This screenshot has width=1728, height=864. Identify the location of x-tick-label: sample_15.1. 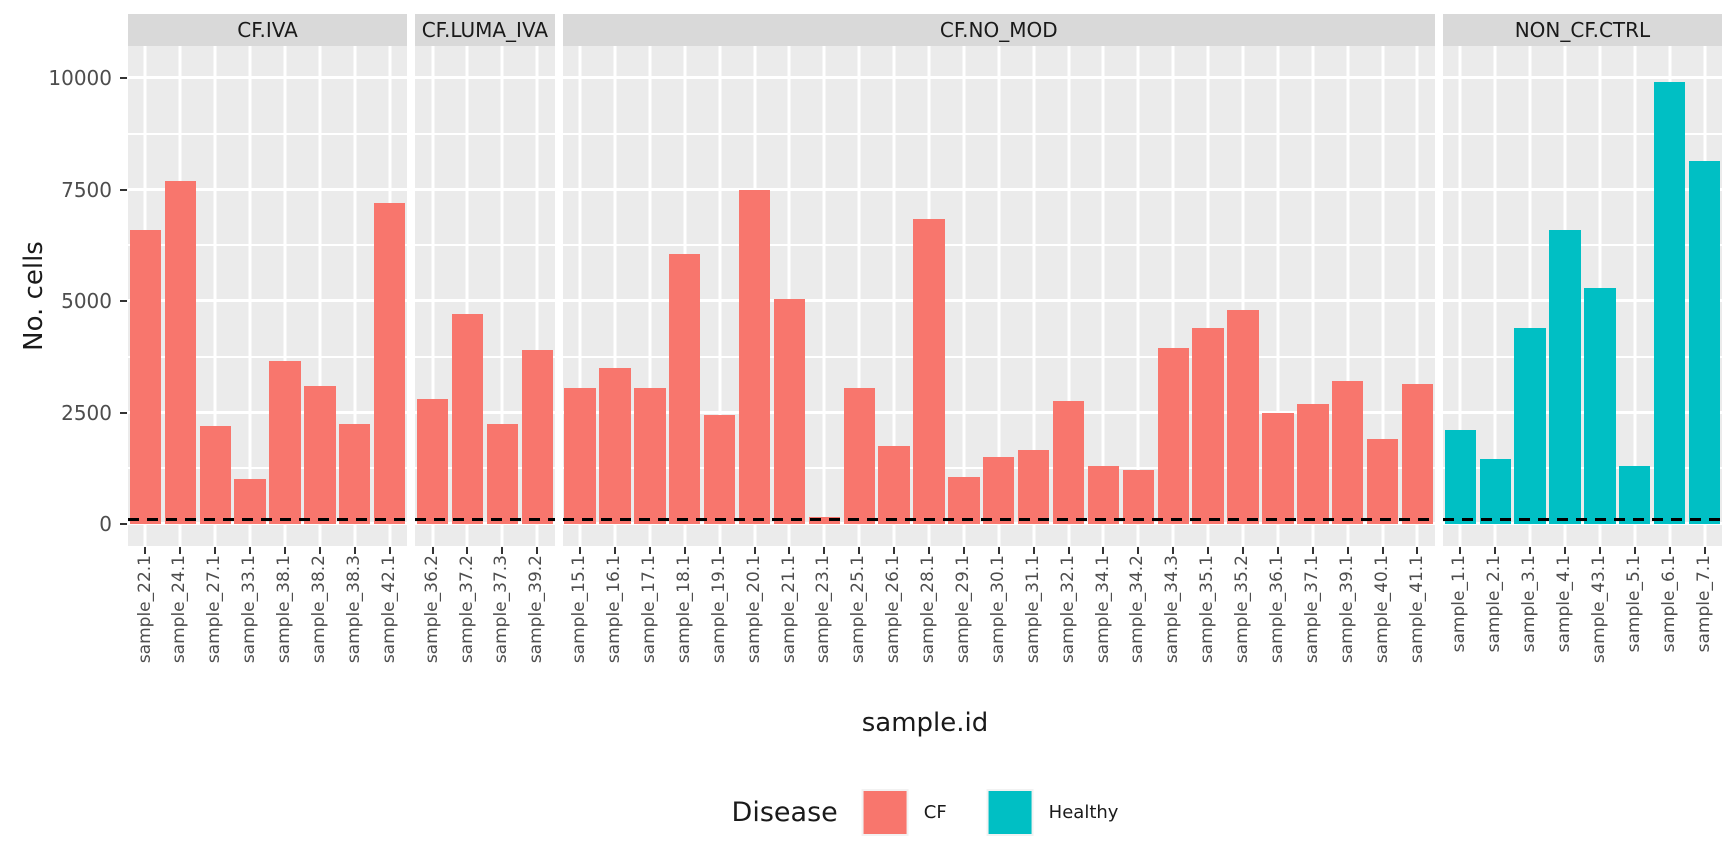
(580, 623).